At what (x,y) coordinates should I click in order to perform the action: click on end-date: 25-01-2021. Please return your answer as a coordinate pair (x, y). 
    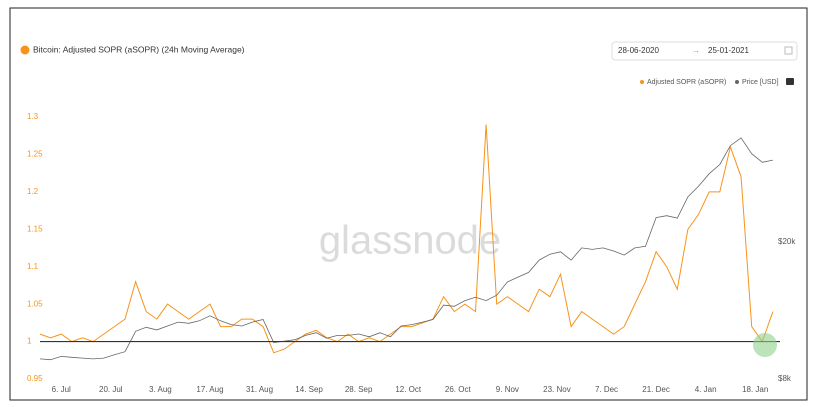
    Looking at the image, I should click on (728, 50).